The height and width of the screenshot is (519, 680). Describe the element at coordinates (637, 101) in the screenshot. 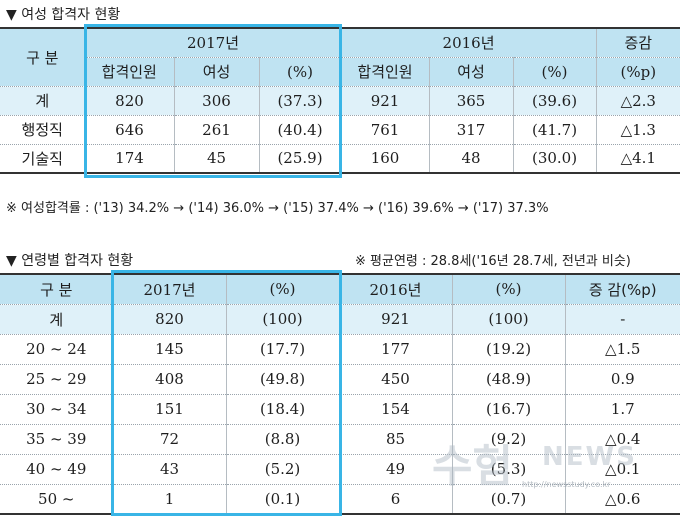

I see `cell-change: △2.3` at that location.